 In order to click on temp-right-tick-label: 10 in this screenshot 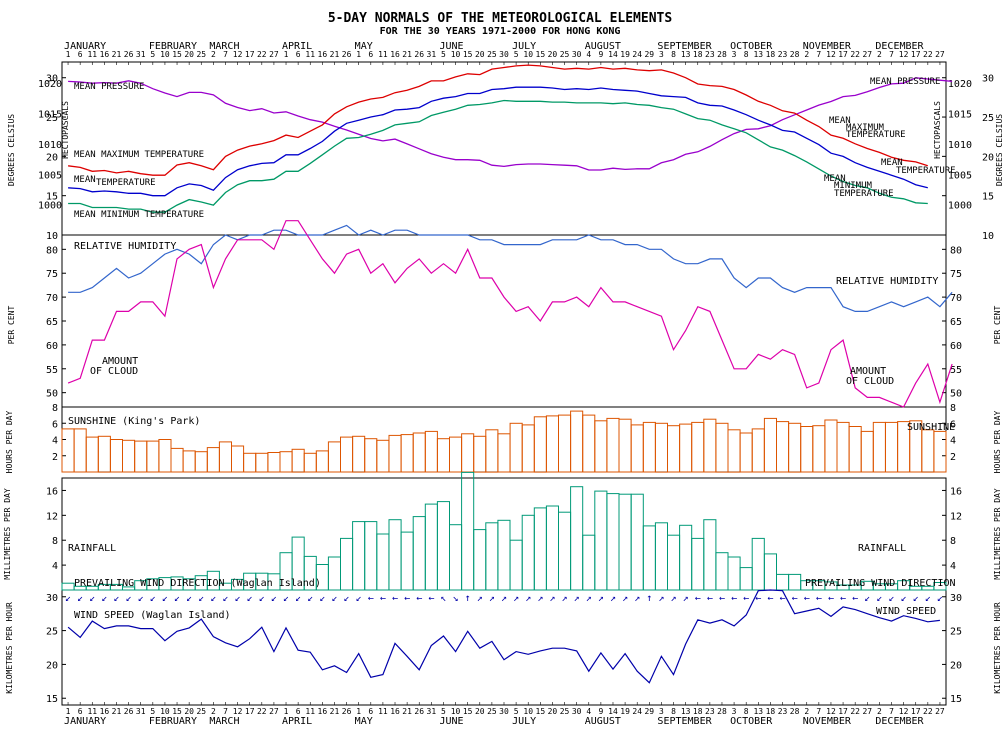, I will do `click(988, 236)`.